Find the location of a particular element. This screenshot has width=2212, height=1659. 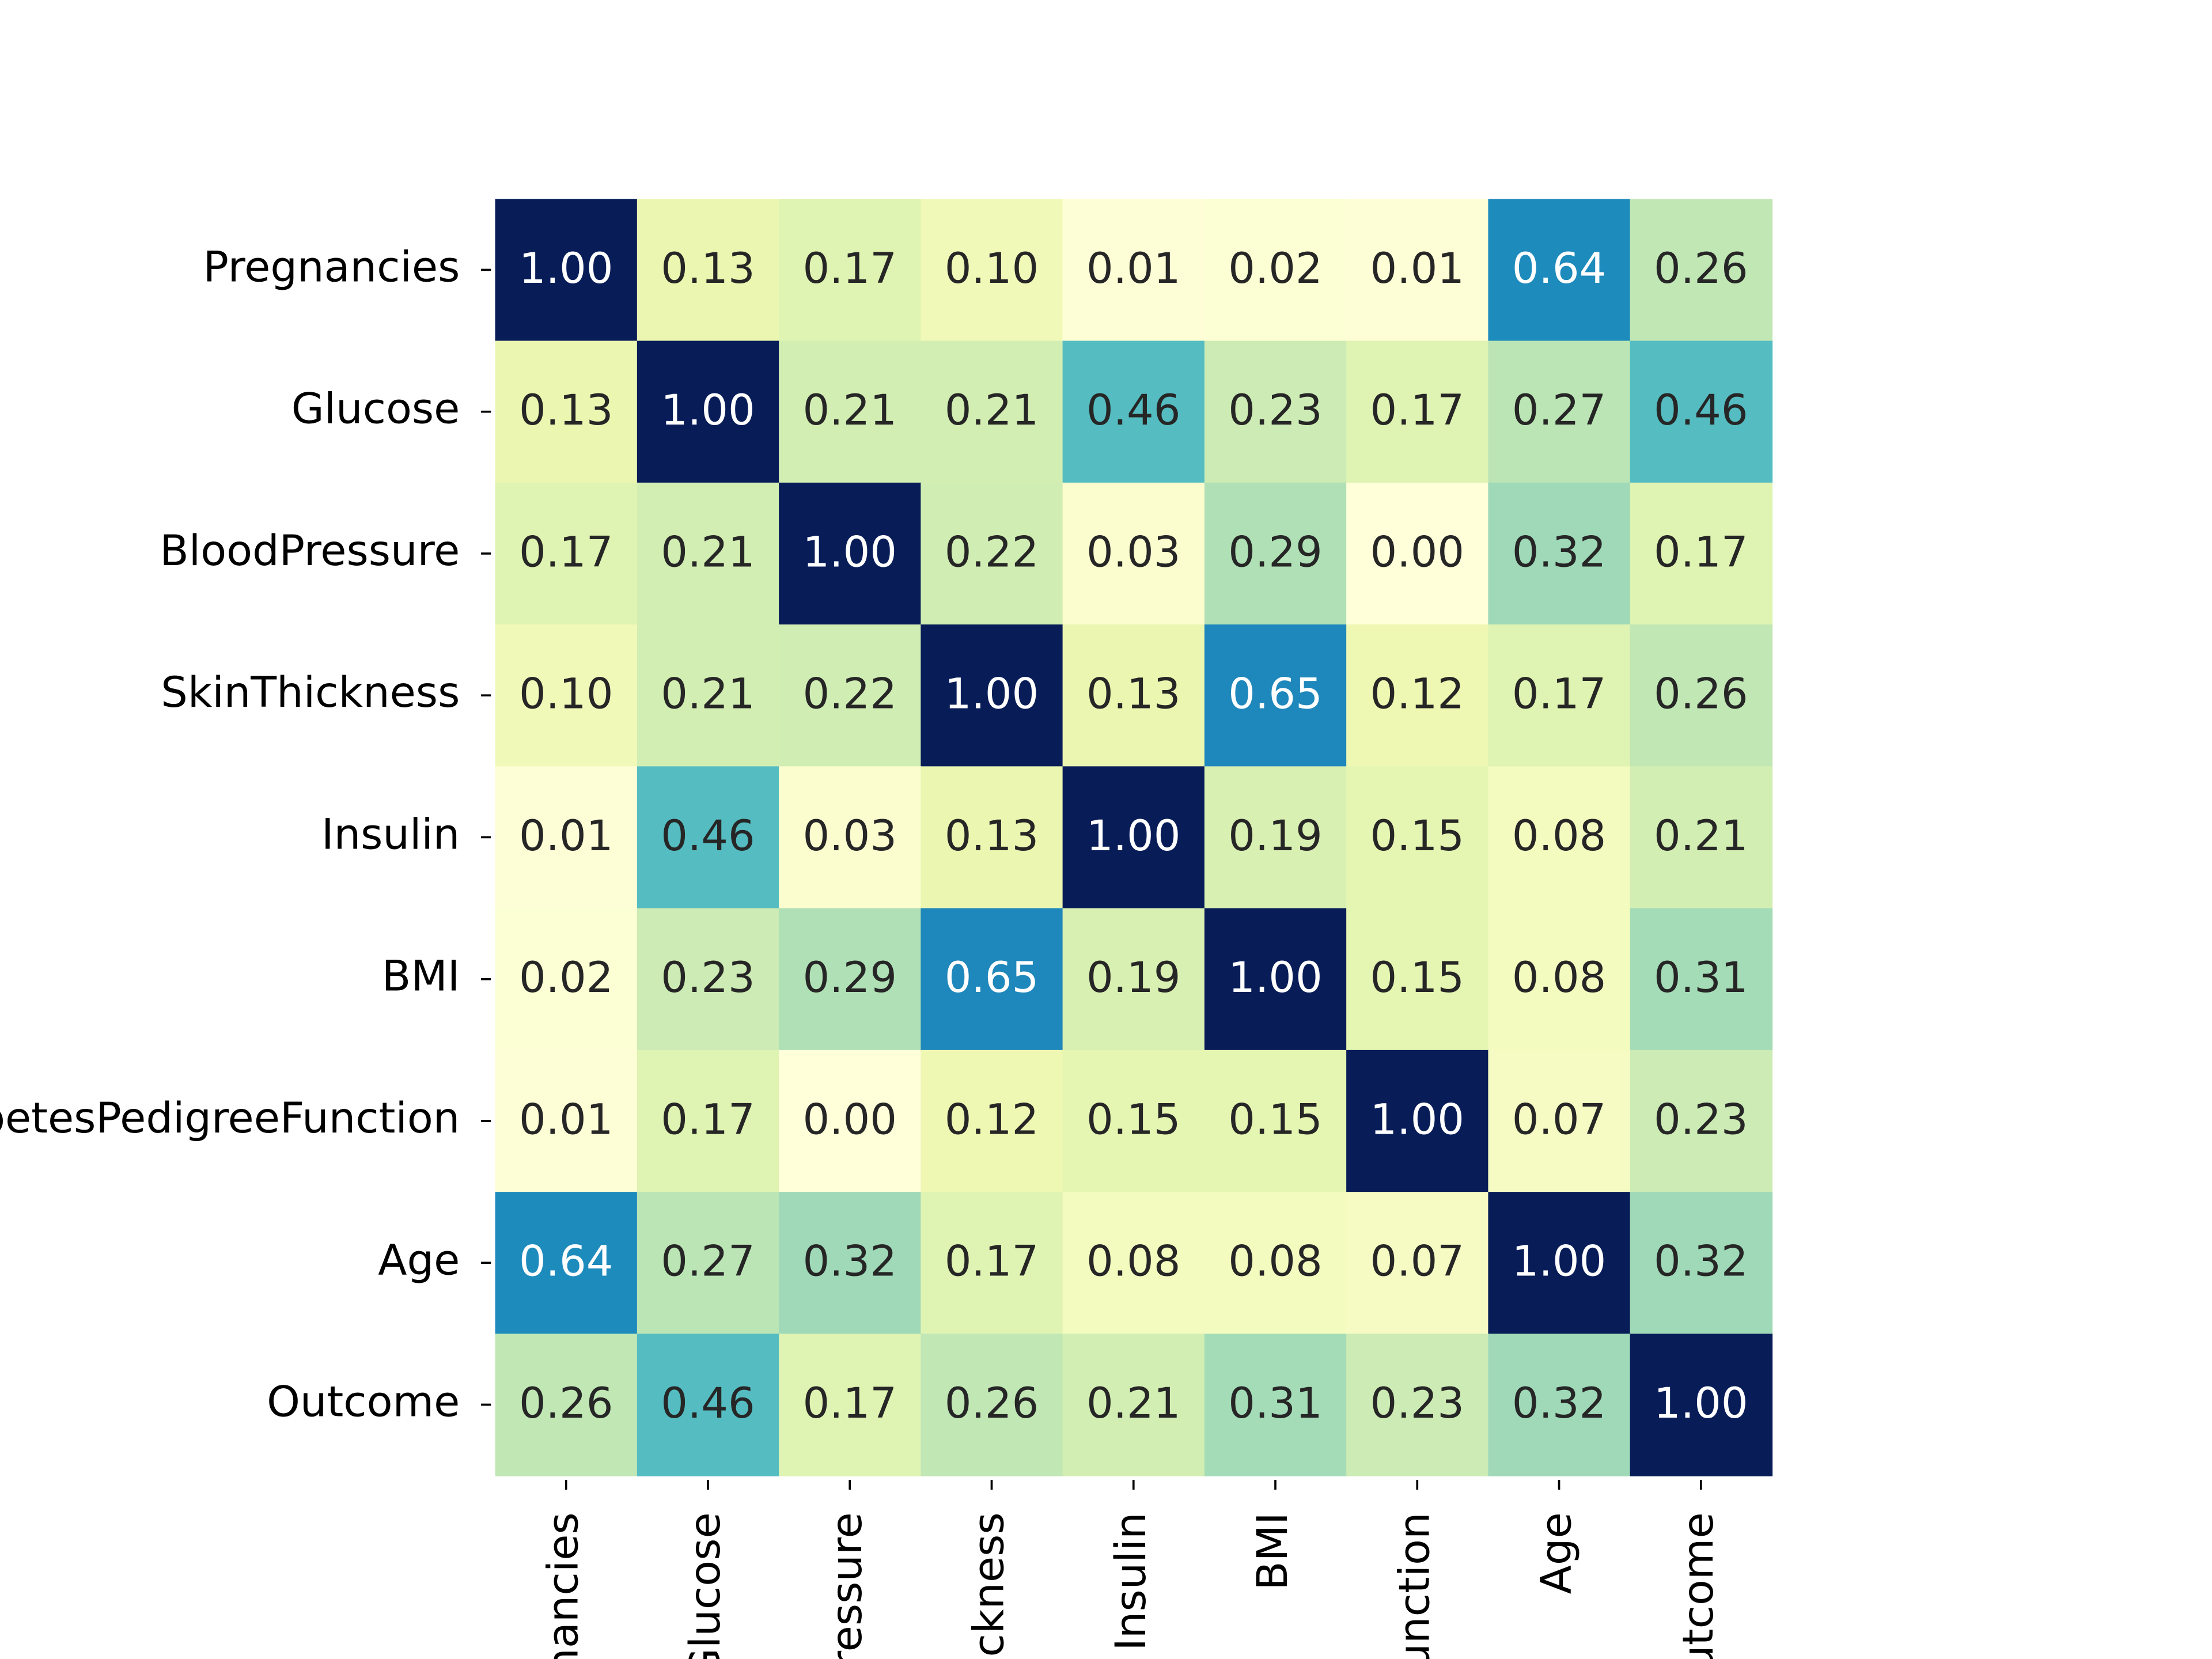

x-tick-label: BloodPressure is located at coordinates (847, 1585).